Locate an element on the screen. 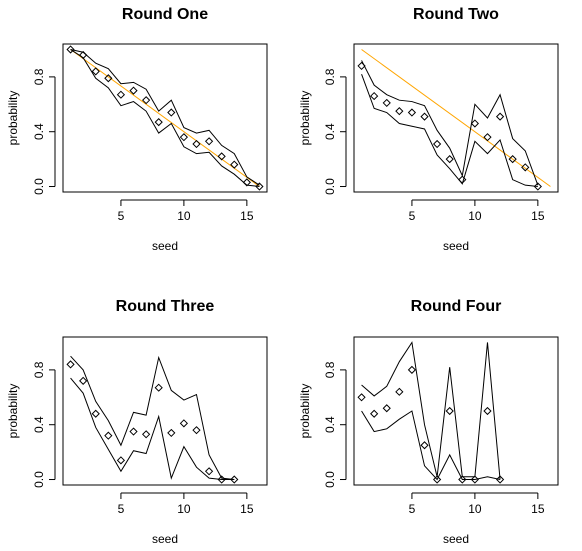 The height and width of the screenshot is (551, 582). plot-title: Round Two is located at coordinates (456, 14).